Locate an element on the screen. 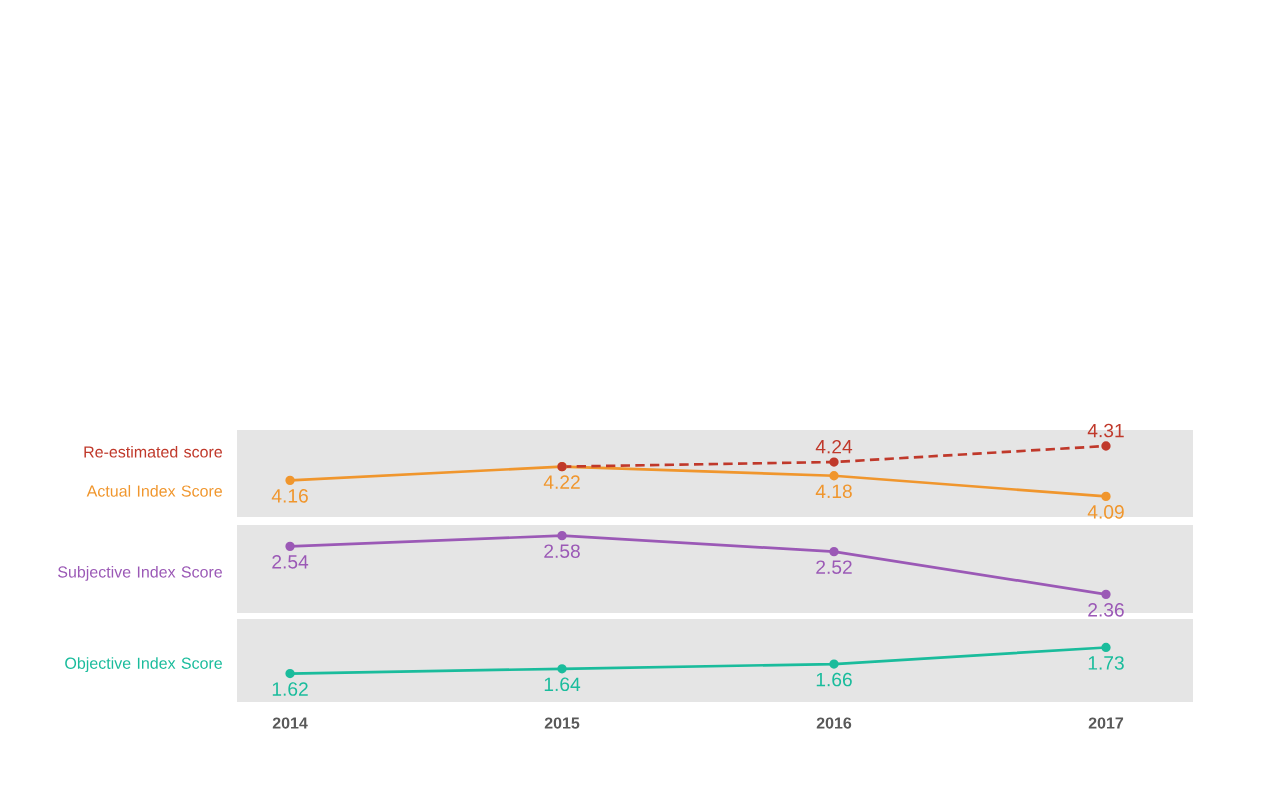  data-label: 4.24 is located at coordinates (834, 446).